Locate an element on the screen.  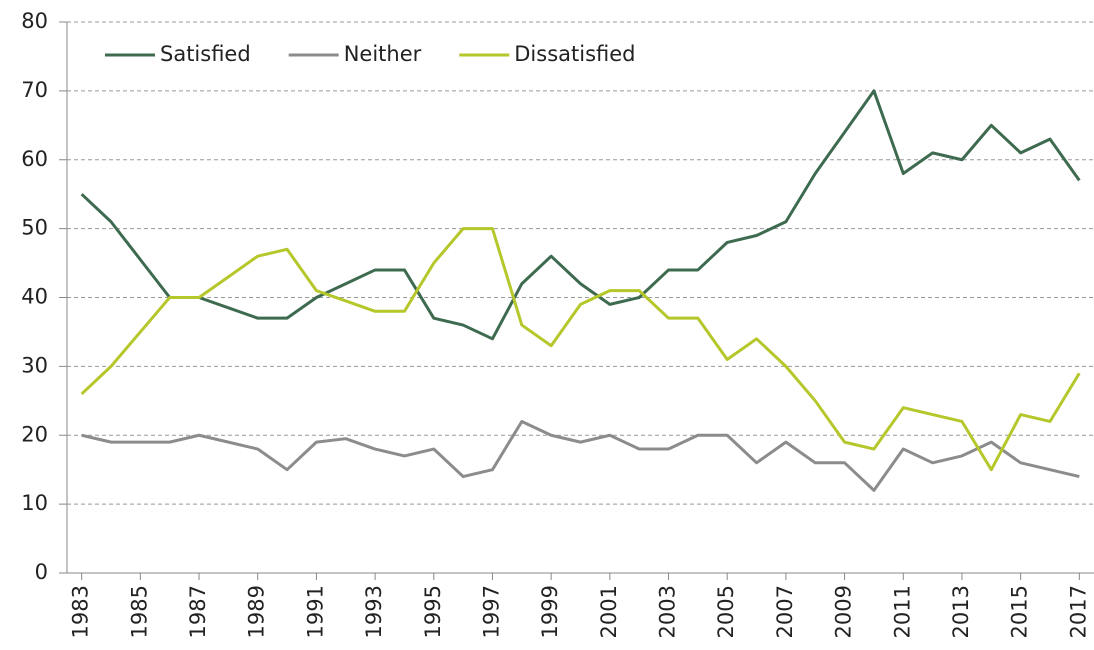
series-line is located at coordinates (580, 455).